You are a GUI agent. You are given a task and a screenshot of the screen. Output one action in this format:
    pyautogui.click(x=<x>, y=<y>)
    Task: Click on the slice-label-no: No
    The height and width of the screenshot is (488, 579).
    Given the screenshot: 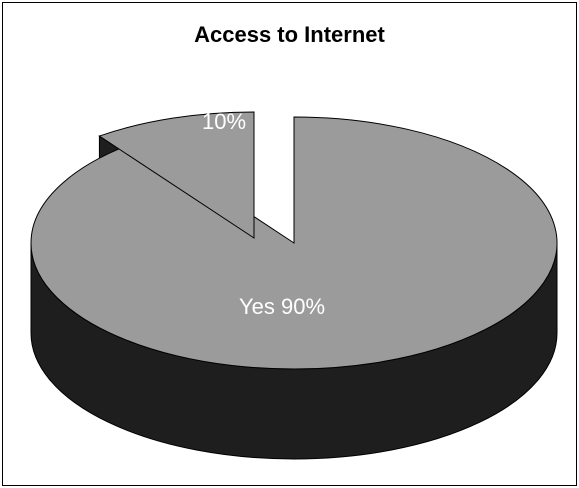 What is the action you would take?
    pyautogui.click(x=222, y=92)
    